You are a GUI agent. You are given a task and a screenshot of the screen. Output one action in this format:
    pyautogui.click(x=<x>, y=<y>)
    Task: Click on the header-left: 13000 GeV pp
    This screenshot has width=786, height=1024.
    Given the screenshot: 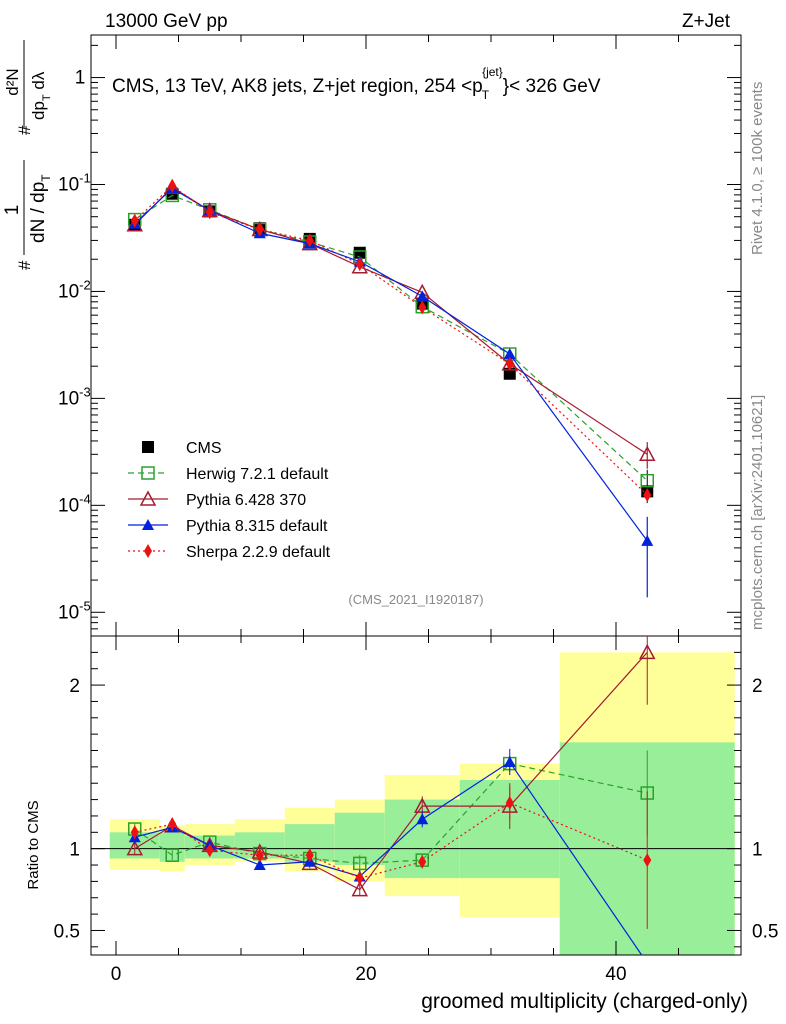 What is the action you would take?
    pyautogui.click(x=166, y=21)
    